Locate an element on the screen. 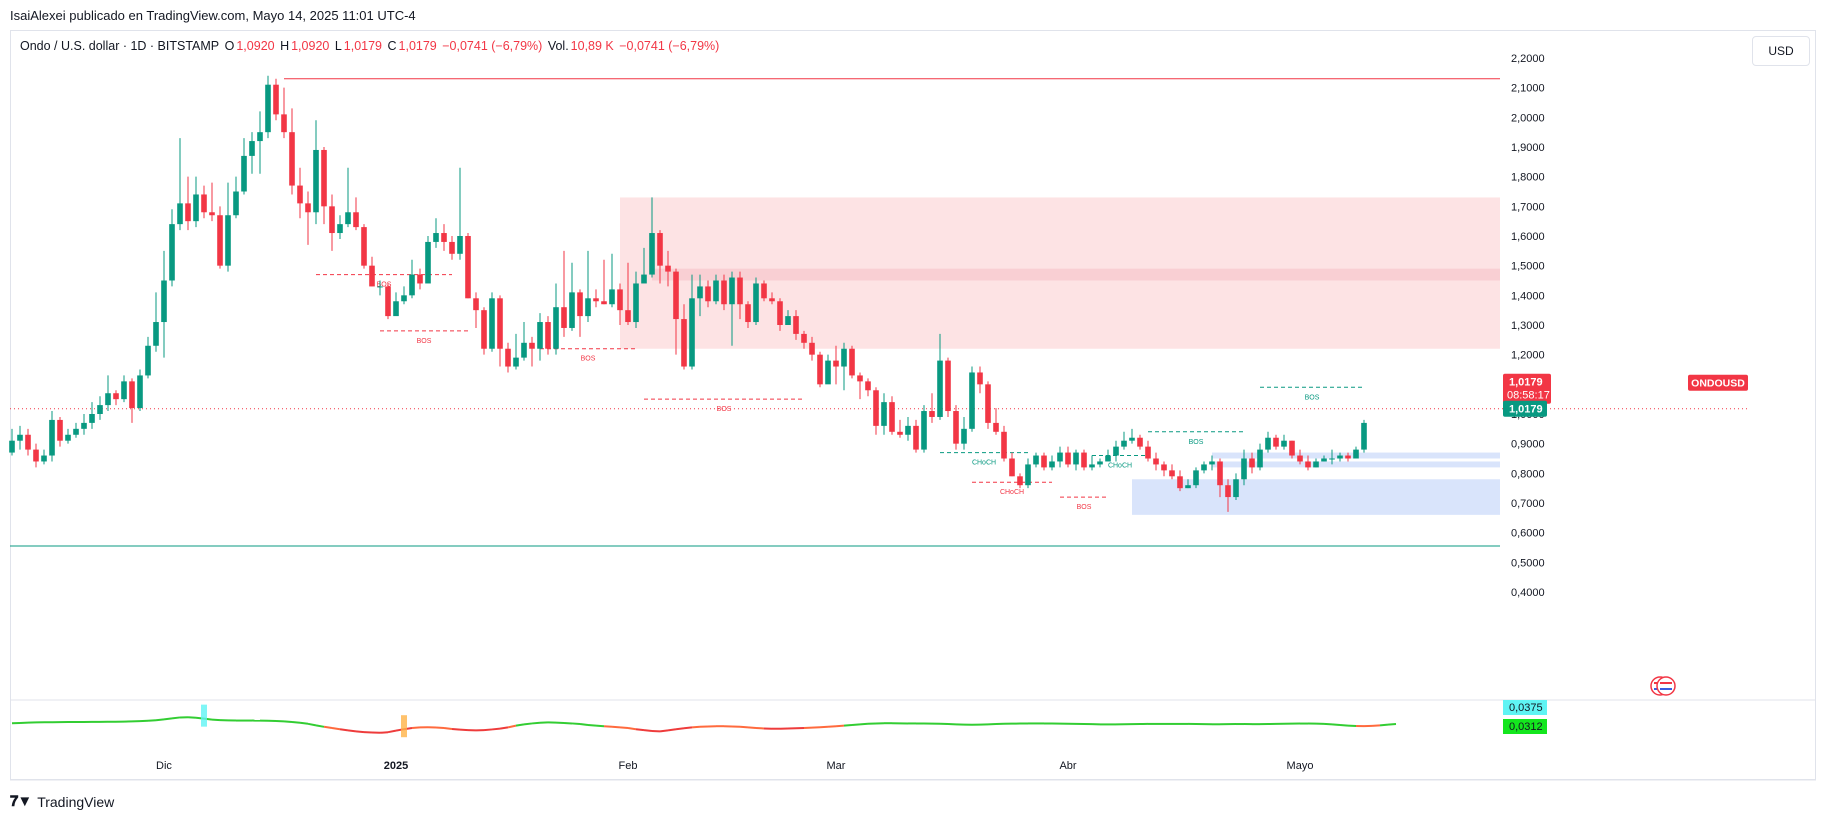 This screenshot has height=820, width=1826. y-tick-label: 0,4000 is located at coordinates (1528, 593).